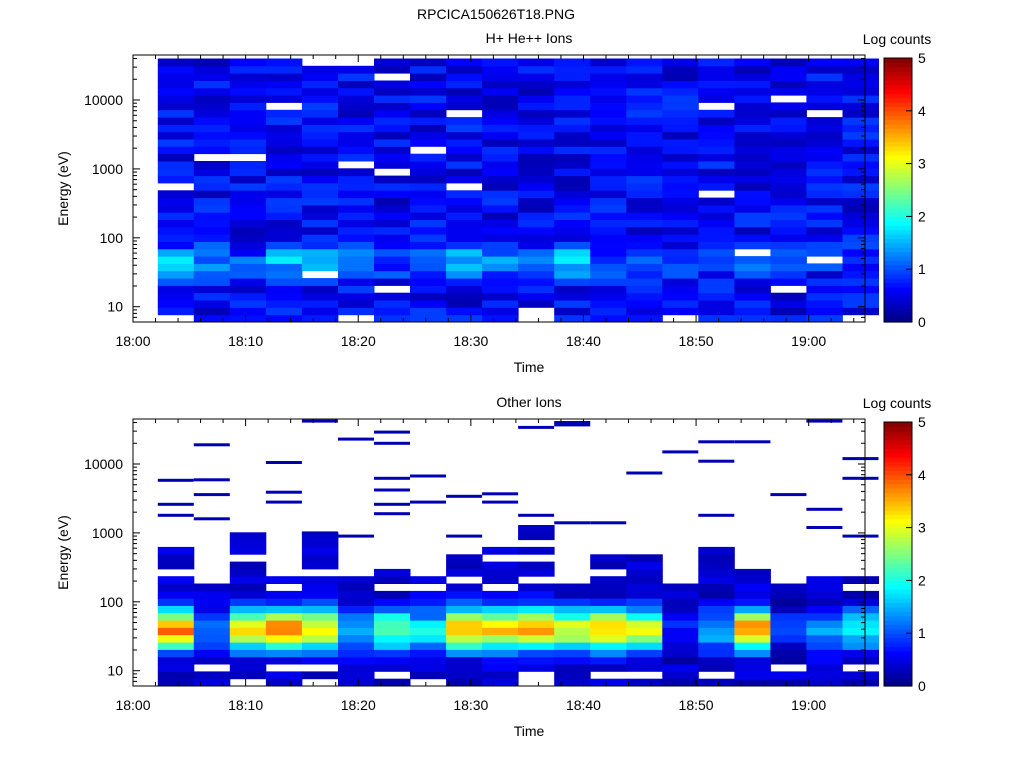 The image size is (1024, 768). What do you see at coordinates (860, 478) in the screenshot?
I see `heatmap-streak` at bounding box center [860, 478].